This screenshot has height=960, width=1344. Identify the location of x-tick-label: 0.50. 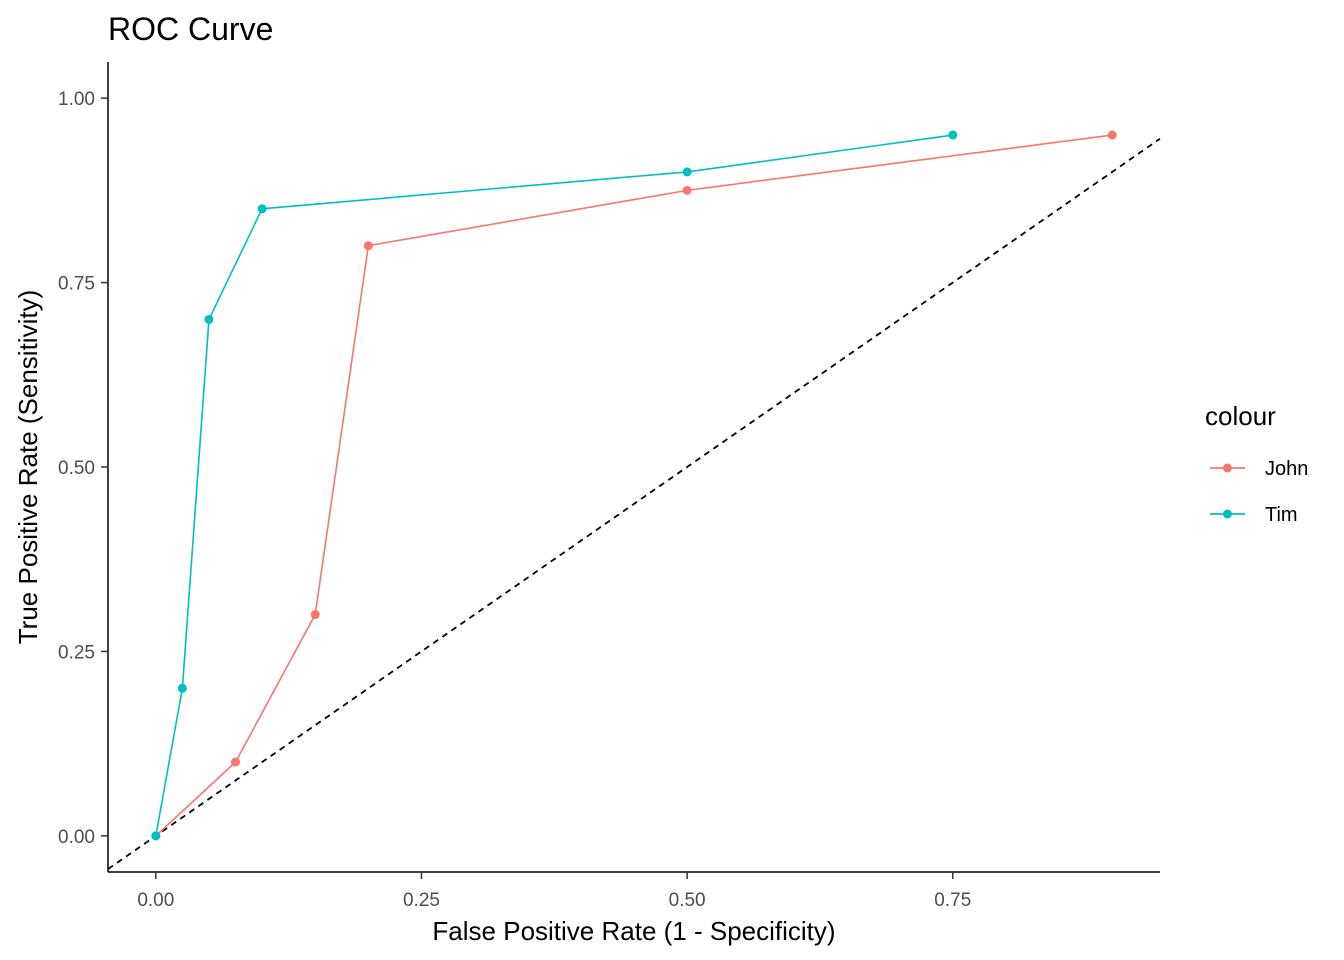
(687, 900).